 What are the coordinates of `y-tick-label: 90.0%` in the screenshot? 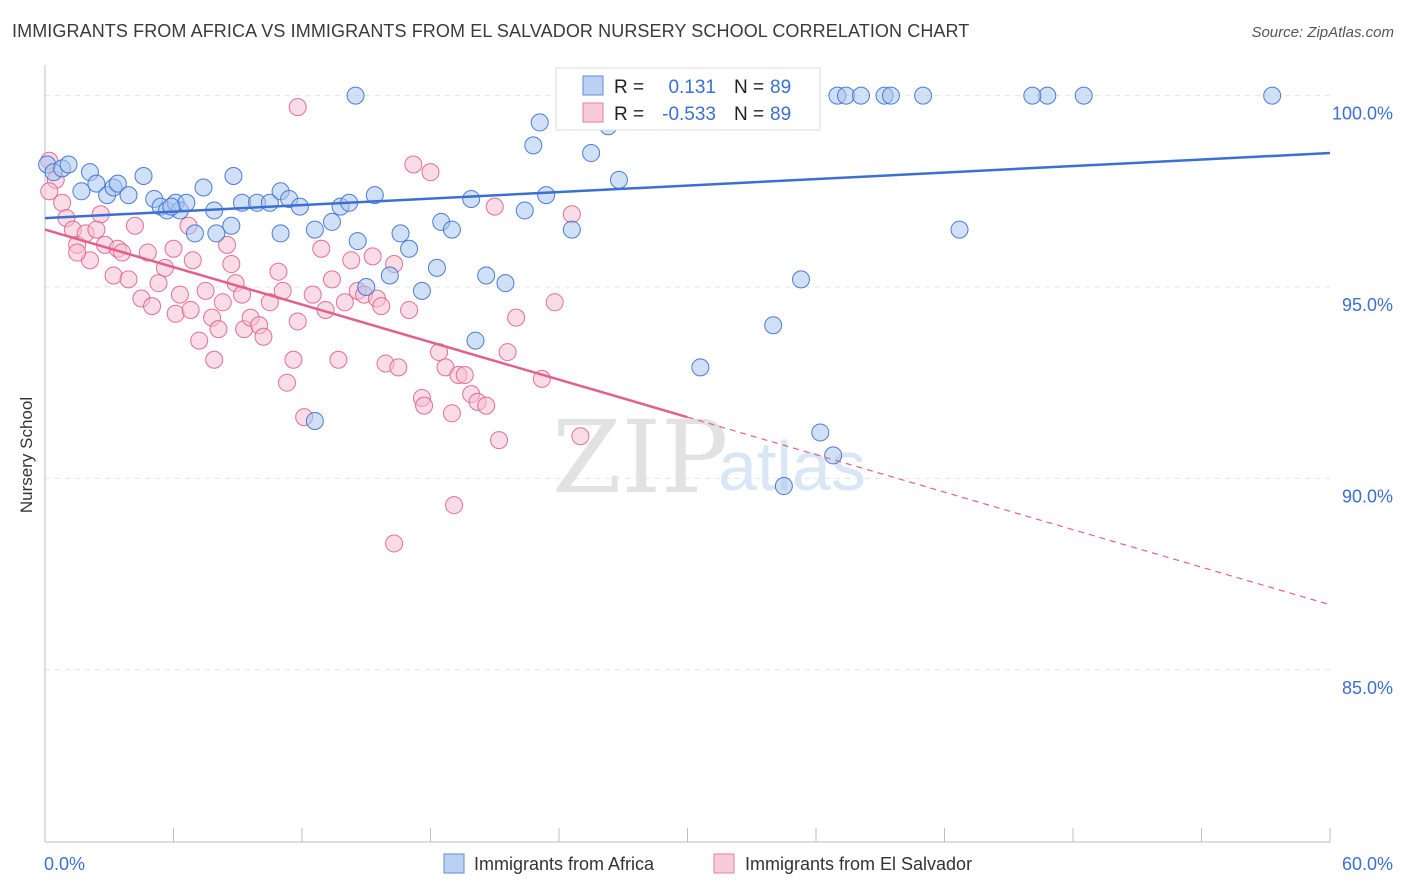 It's located at (1367, 496).